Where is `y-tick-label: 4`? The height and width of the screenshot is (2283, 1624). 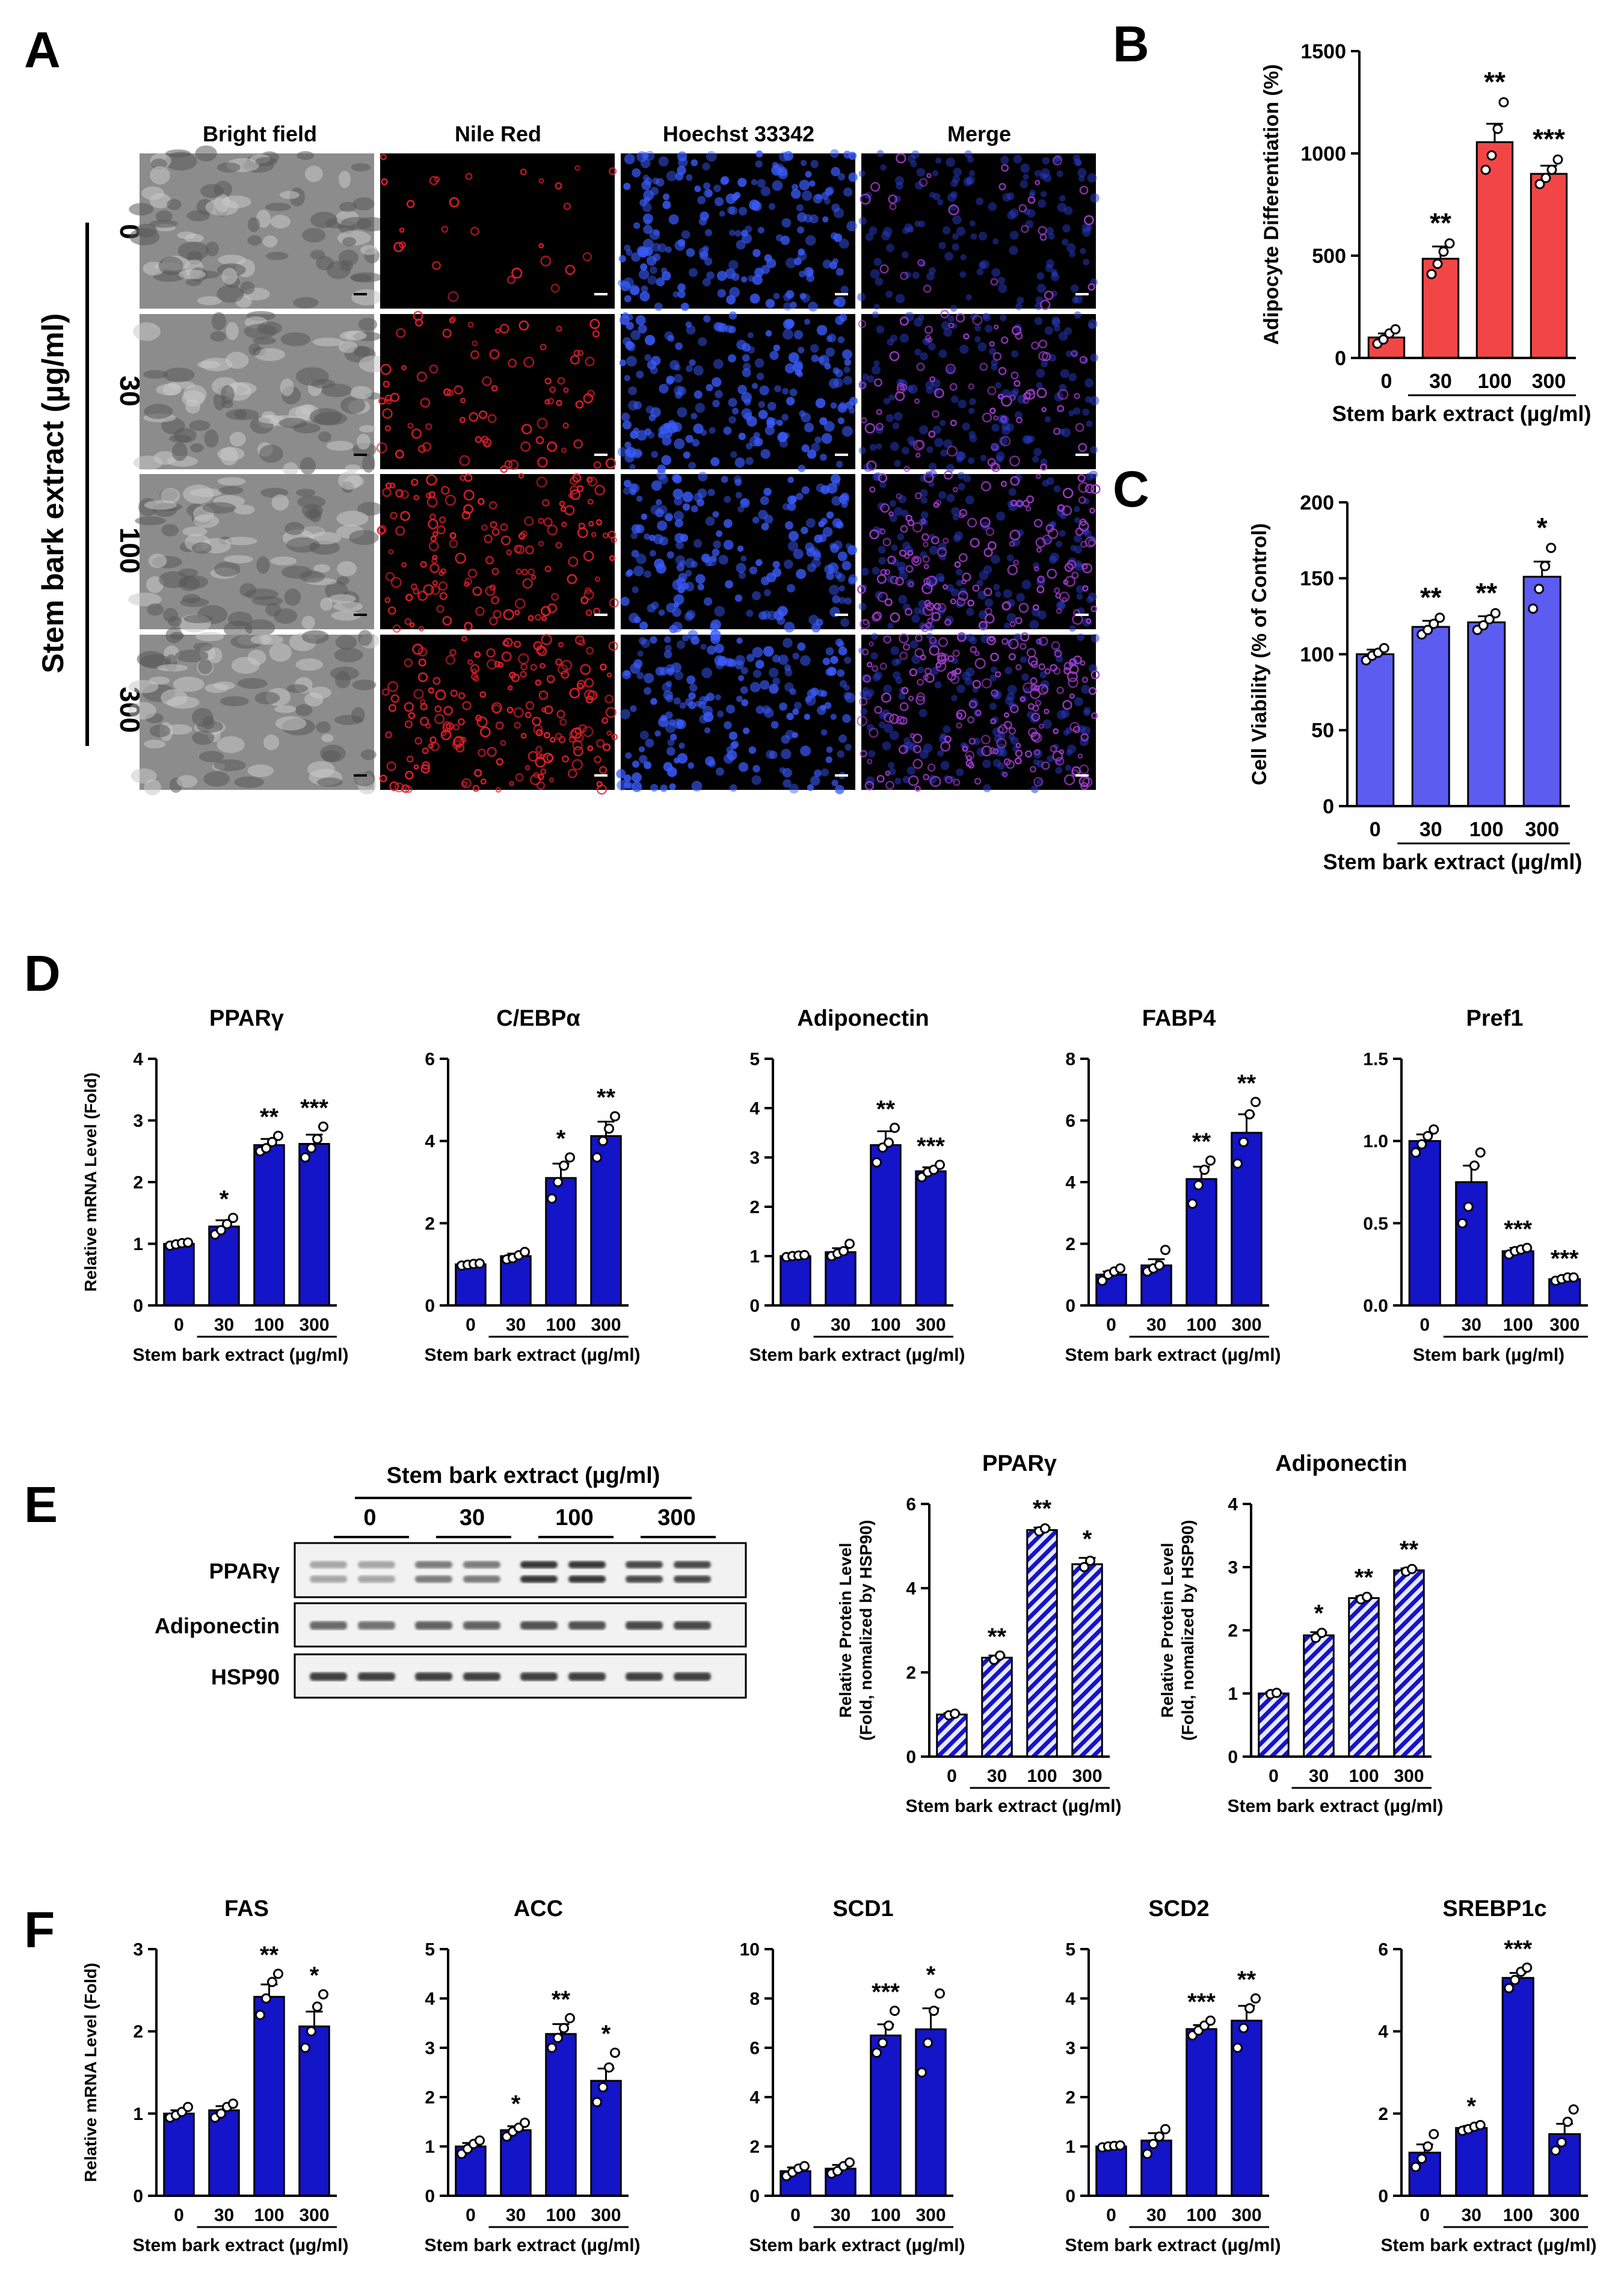 y-tick-label: 4 is located at coordinates (754, 1109).